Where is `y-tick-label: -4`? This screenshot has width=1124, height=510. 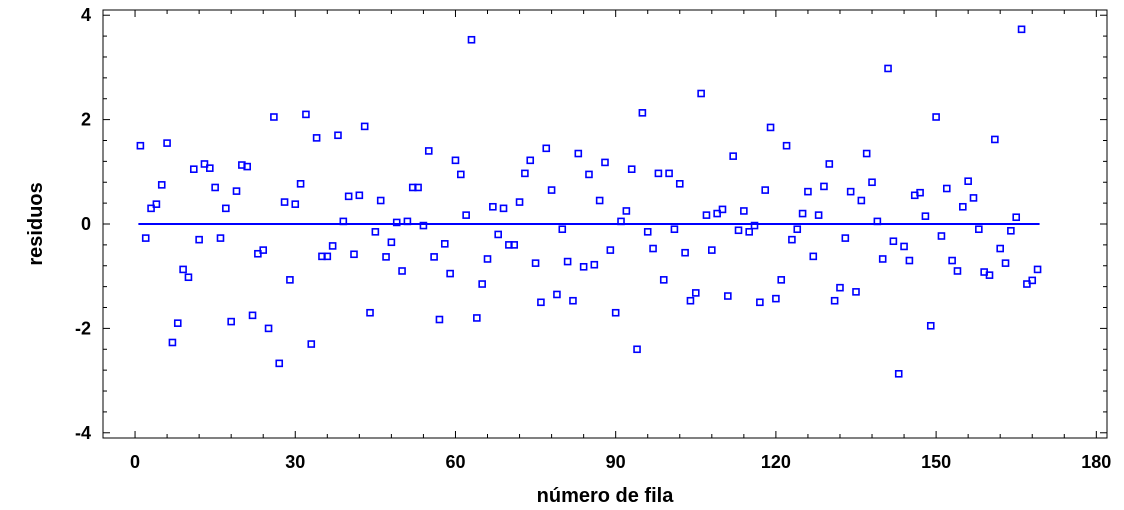
y-tick-label: -4 is located at coordinates (83, 433).